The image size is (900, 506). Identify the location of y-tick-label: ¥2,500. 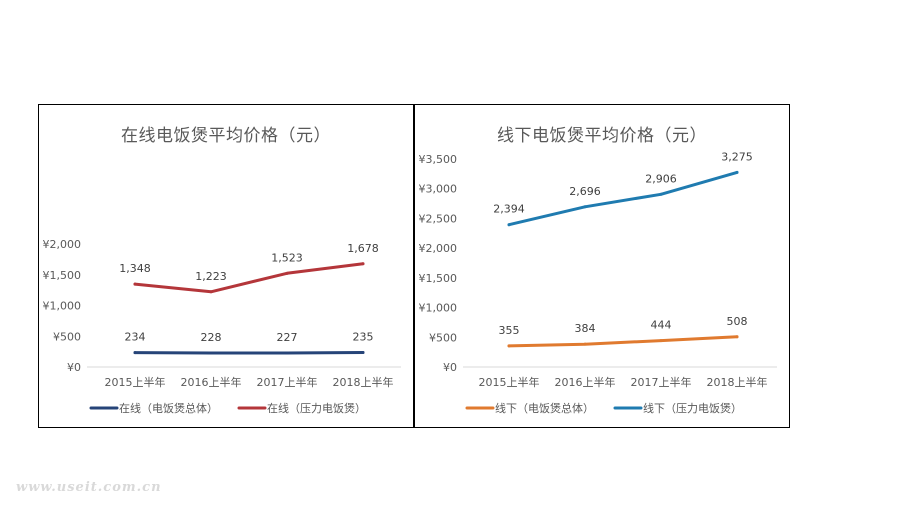
(438, 218).